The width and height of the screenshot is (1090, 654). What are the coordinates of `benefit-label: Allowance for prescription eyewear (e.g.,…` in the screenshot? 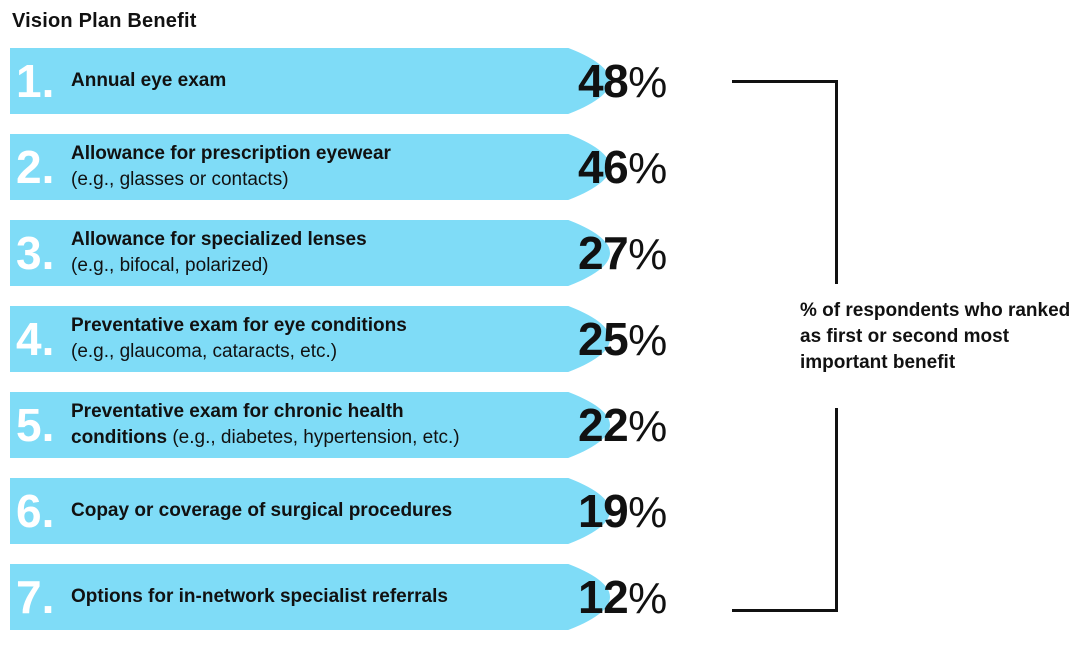 It's located at (326, 167).